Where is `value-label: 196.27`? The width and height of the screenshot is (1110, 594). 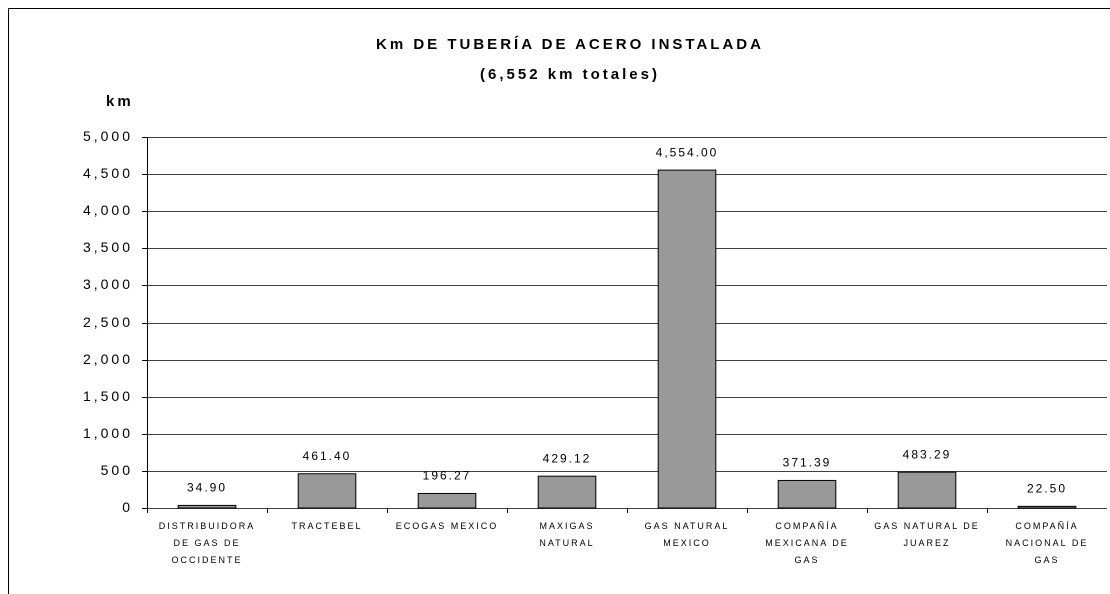
value-label: 196.27 is located at coordinates (447, 476).